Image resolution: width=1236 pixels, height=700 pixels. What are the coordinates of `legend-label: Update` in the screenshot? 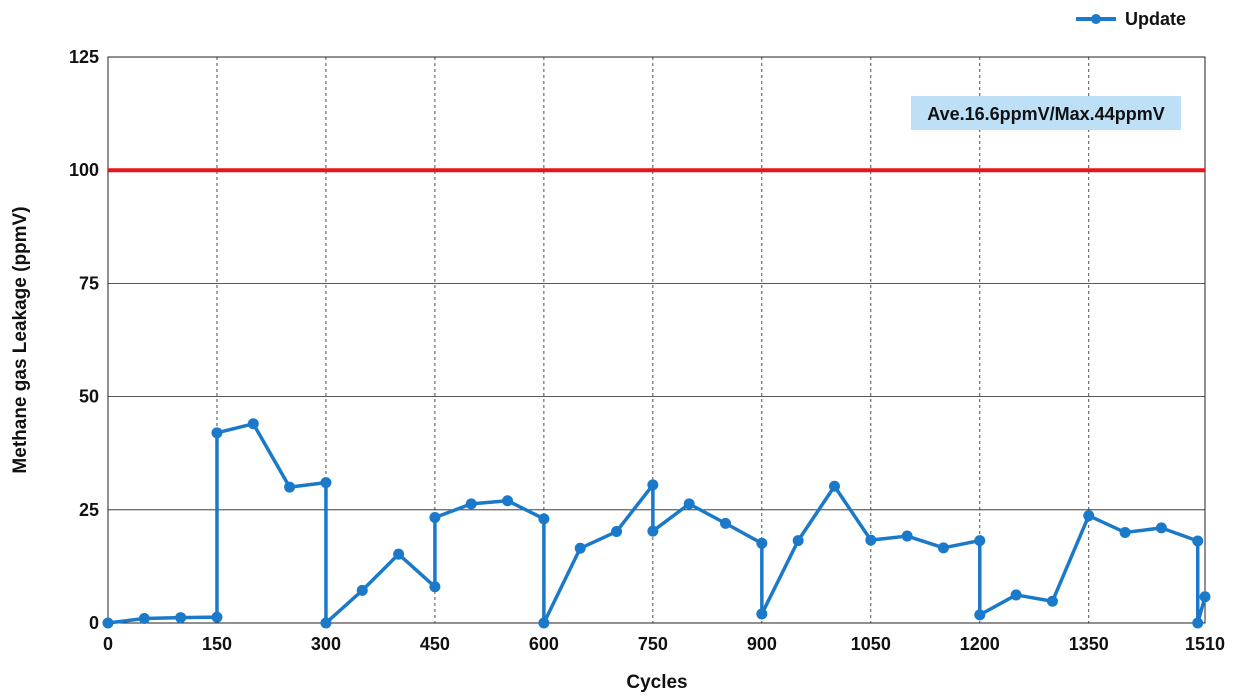 It's located at (1155, 19).